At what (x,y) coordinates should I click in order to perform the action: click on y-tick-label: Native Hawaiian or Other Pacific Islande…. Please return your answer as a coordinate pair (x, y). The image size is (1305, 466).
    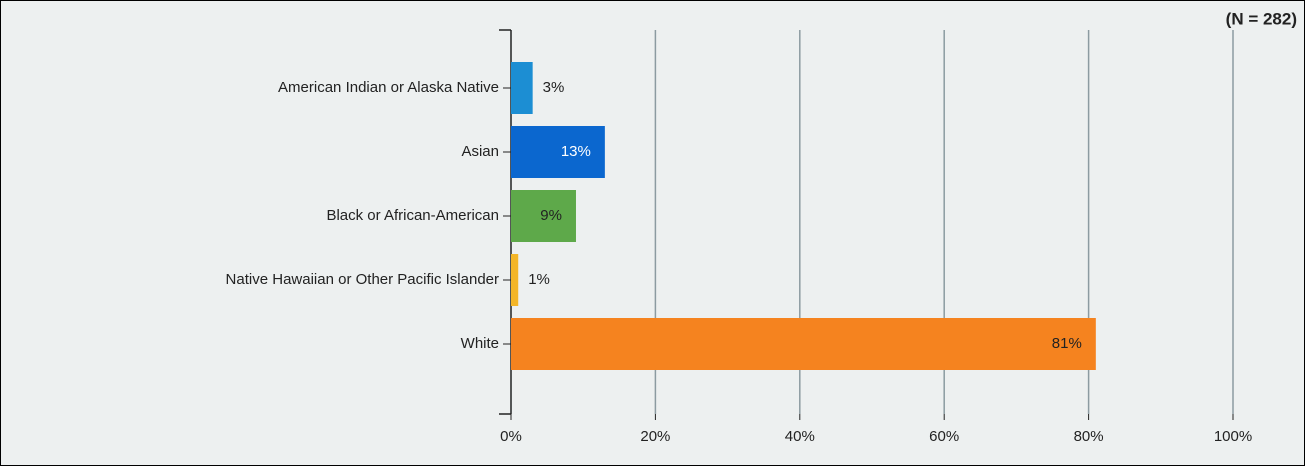
    Looking at the image, I should click on (362, 279).